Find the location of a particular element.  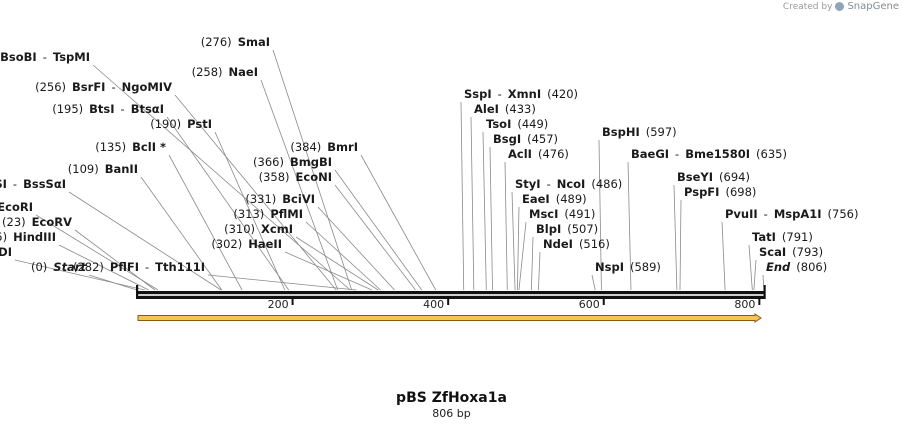

enzyme-name: NdeI is located at coordinates (558, 244).